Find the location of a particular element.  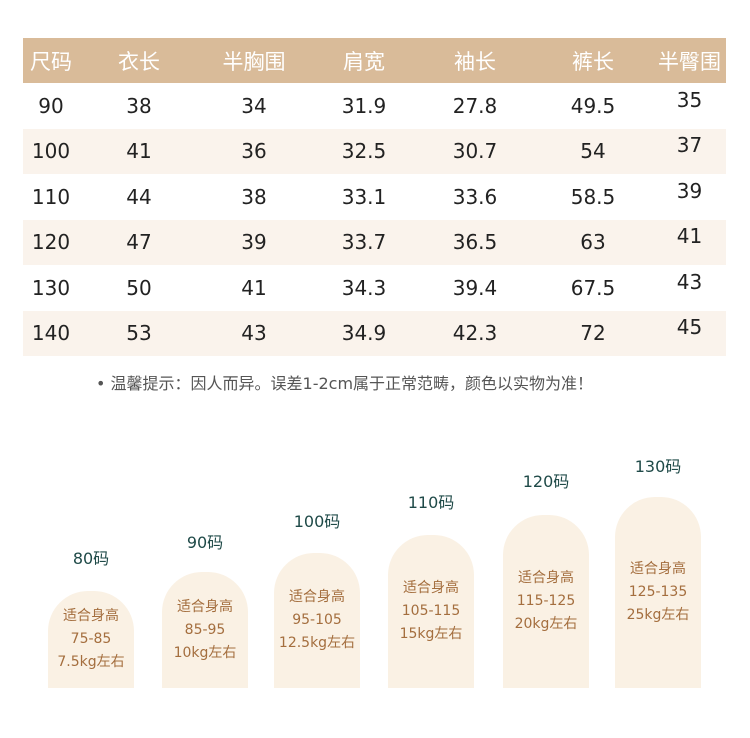

table-cell: 36.5 is located at coordinates (475, 242).